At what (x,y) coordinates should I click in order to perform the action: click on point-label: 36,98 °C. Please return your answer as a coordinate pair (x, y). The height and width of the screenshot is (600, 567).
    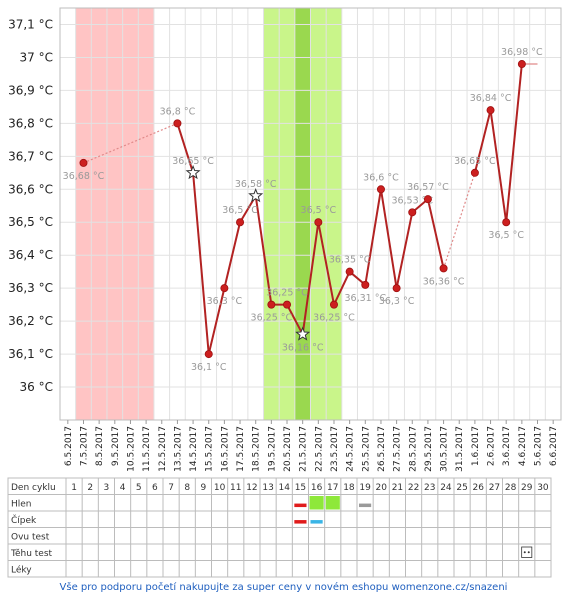
    Looking at the image, I should click on (522, 52).